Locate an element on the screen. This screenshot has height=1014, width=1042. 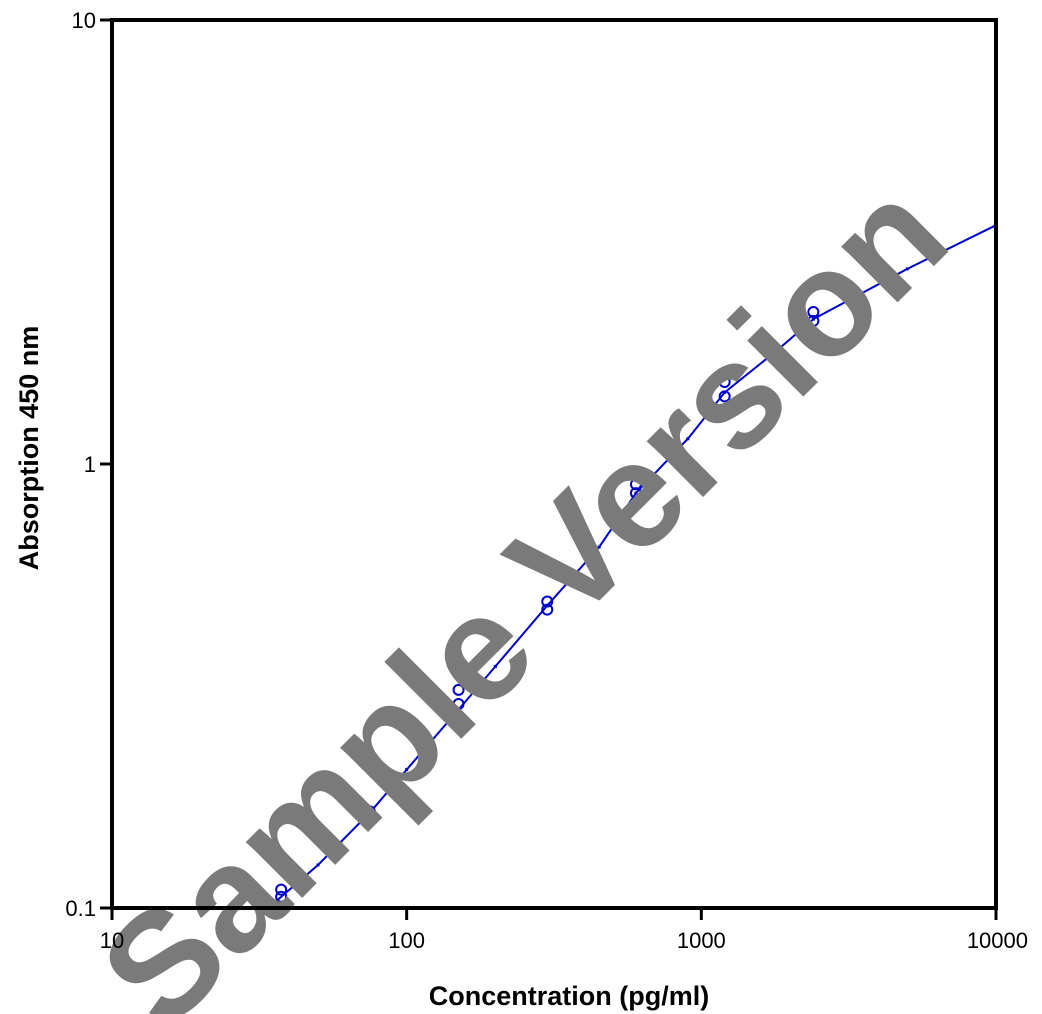
x-axis-title: Concentration (pg/ml) is located at coordinates (569, 996).